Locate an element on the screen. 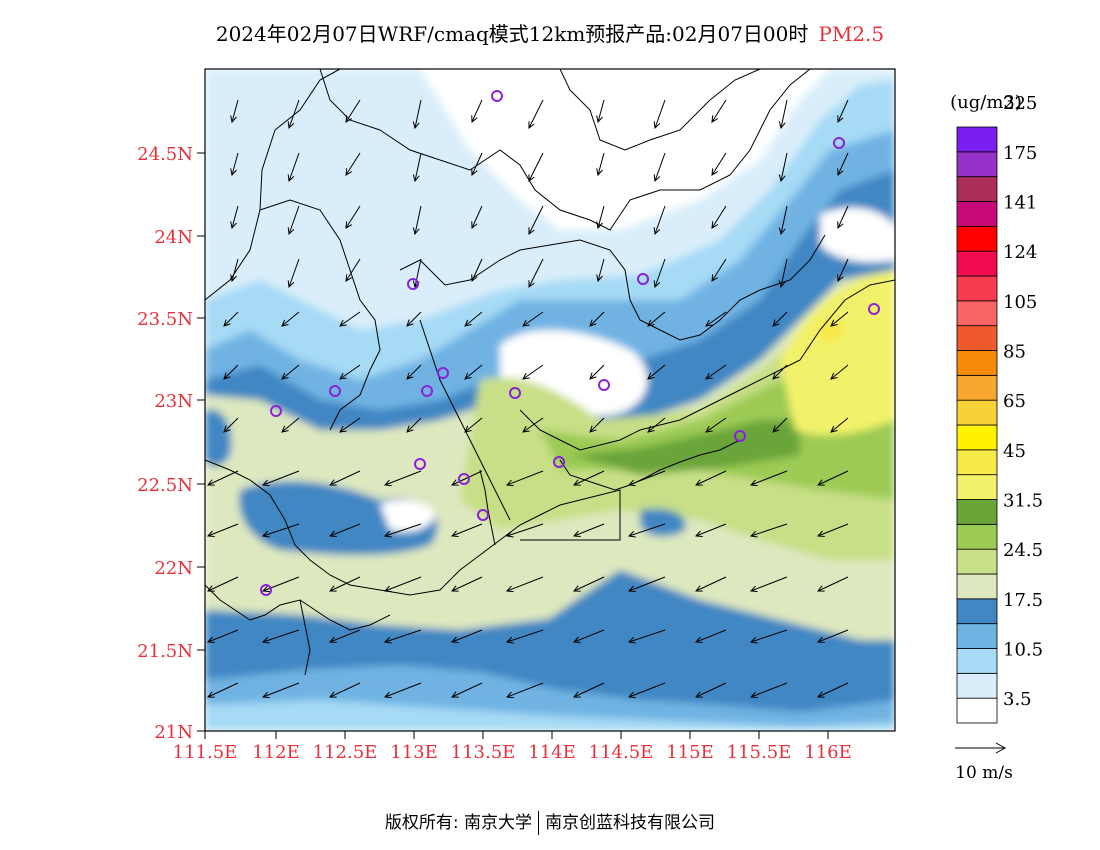  legend-label: 85 is located at coordinates (1014, 352).